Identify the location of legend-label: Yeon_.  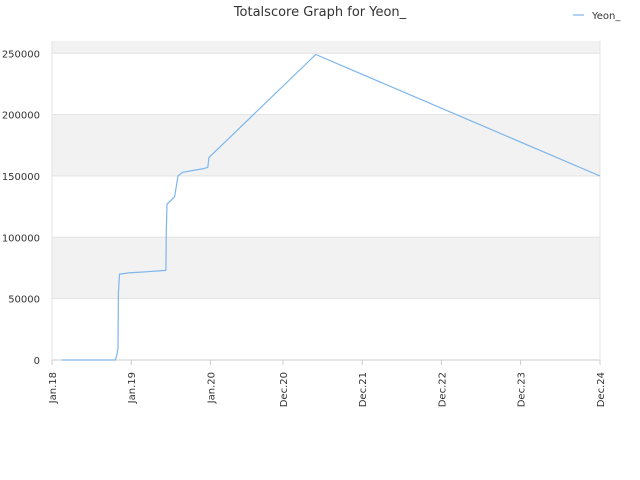
(606, 16).